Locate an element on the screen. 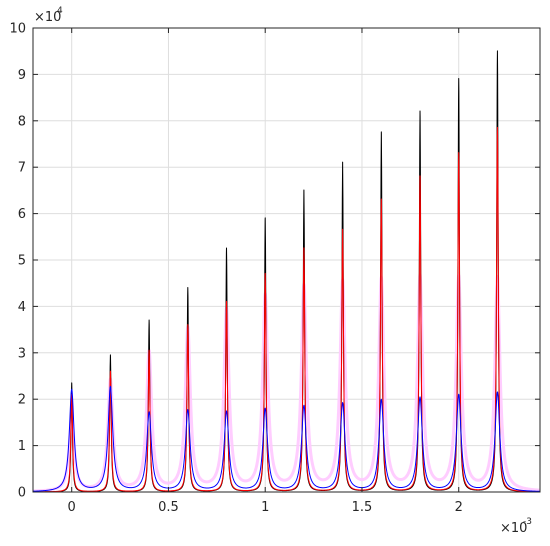 This screenshot has width=550, height=546. y-tick-label: 6 is located at coordinates (22, 214).